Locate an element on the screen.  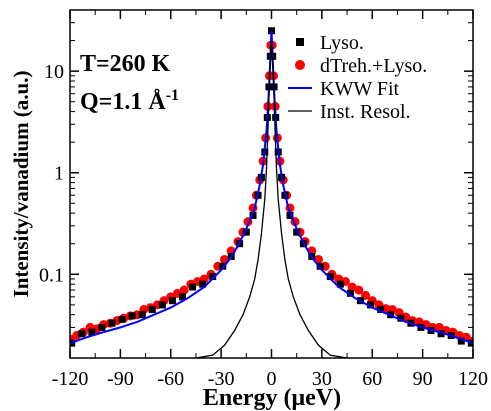
legend-label-lyso: Lyso. is located at coordinates (342, 43).